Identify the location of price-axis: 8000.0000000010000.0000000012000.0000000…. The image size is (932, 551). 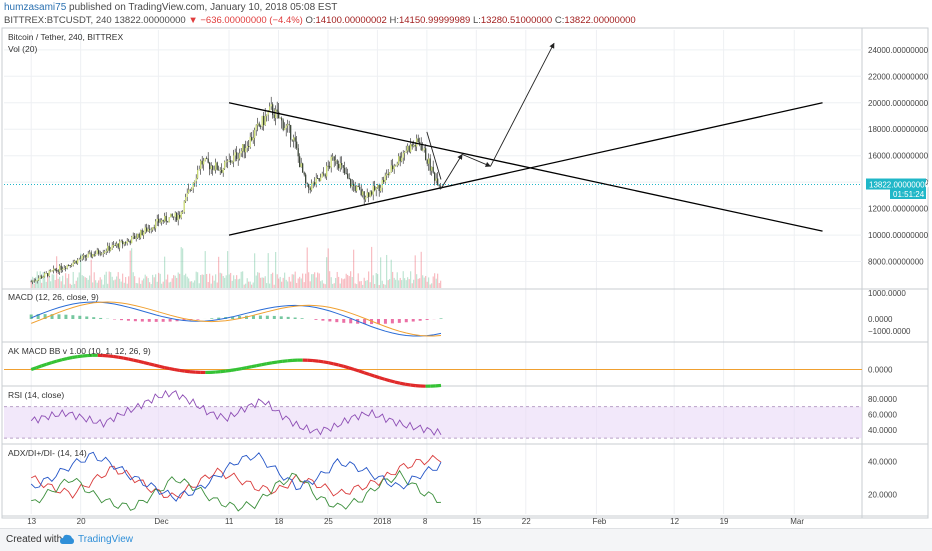
(898, 156).